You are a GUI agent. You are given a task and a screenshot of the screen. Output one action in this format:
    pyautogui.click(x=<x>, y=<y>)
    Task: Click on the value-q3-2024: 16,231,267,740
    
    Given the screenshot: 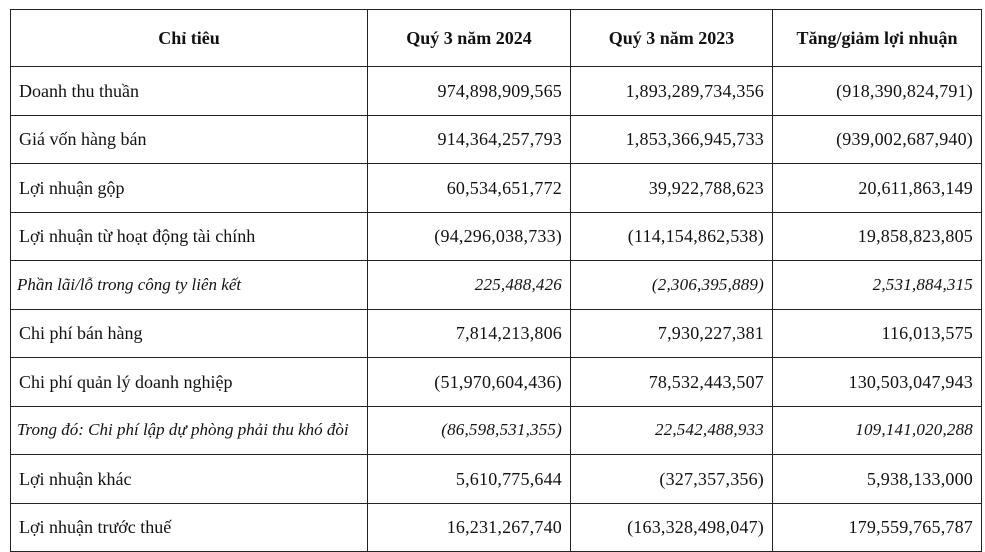 What is the action you would take?
    pyautogui.click(x=469, y=527)
    